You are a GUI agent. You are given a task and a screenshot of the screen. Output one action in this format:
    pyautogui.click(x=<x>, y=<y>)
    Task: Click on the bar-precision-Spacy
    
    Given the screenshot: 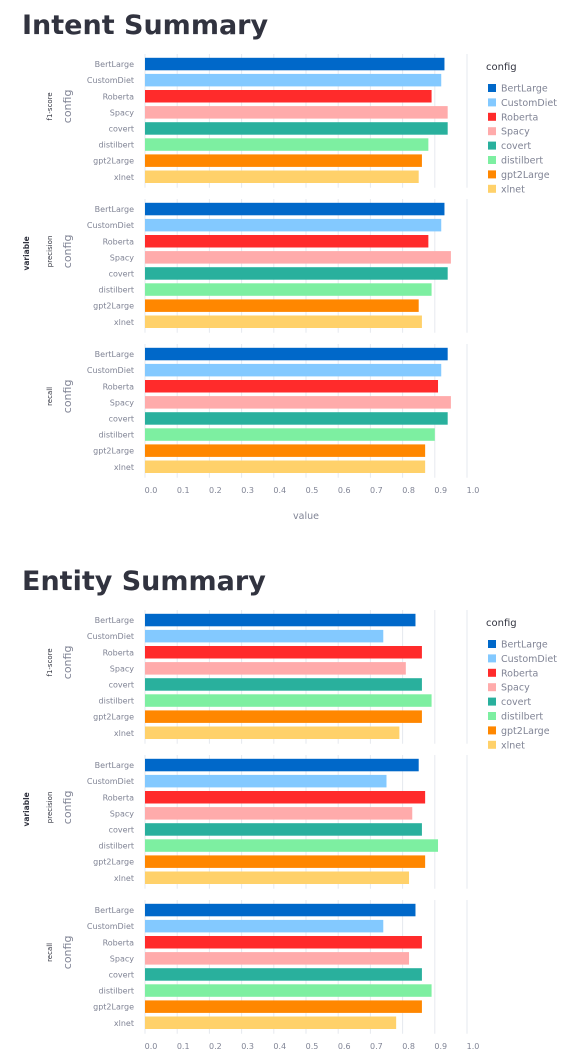 What is the action you would take?
    pyautogui.click(x=298, y=257)
    